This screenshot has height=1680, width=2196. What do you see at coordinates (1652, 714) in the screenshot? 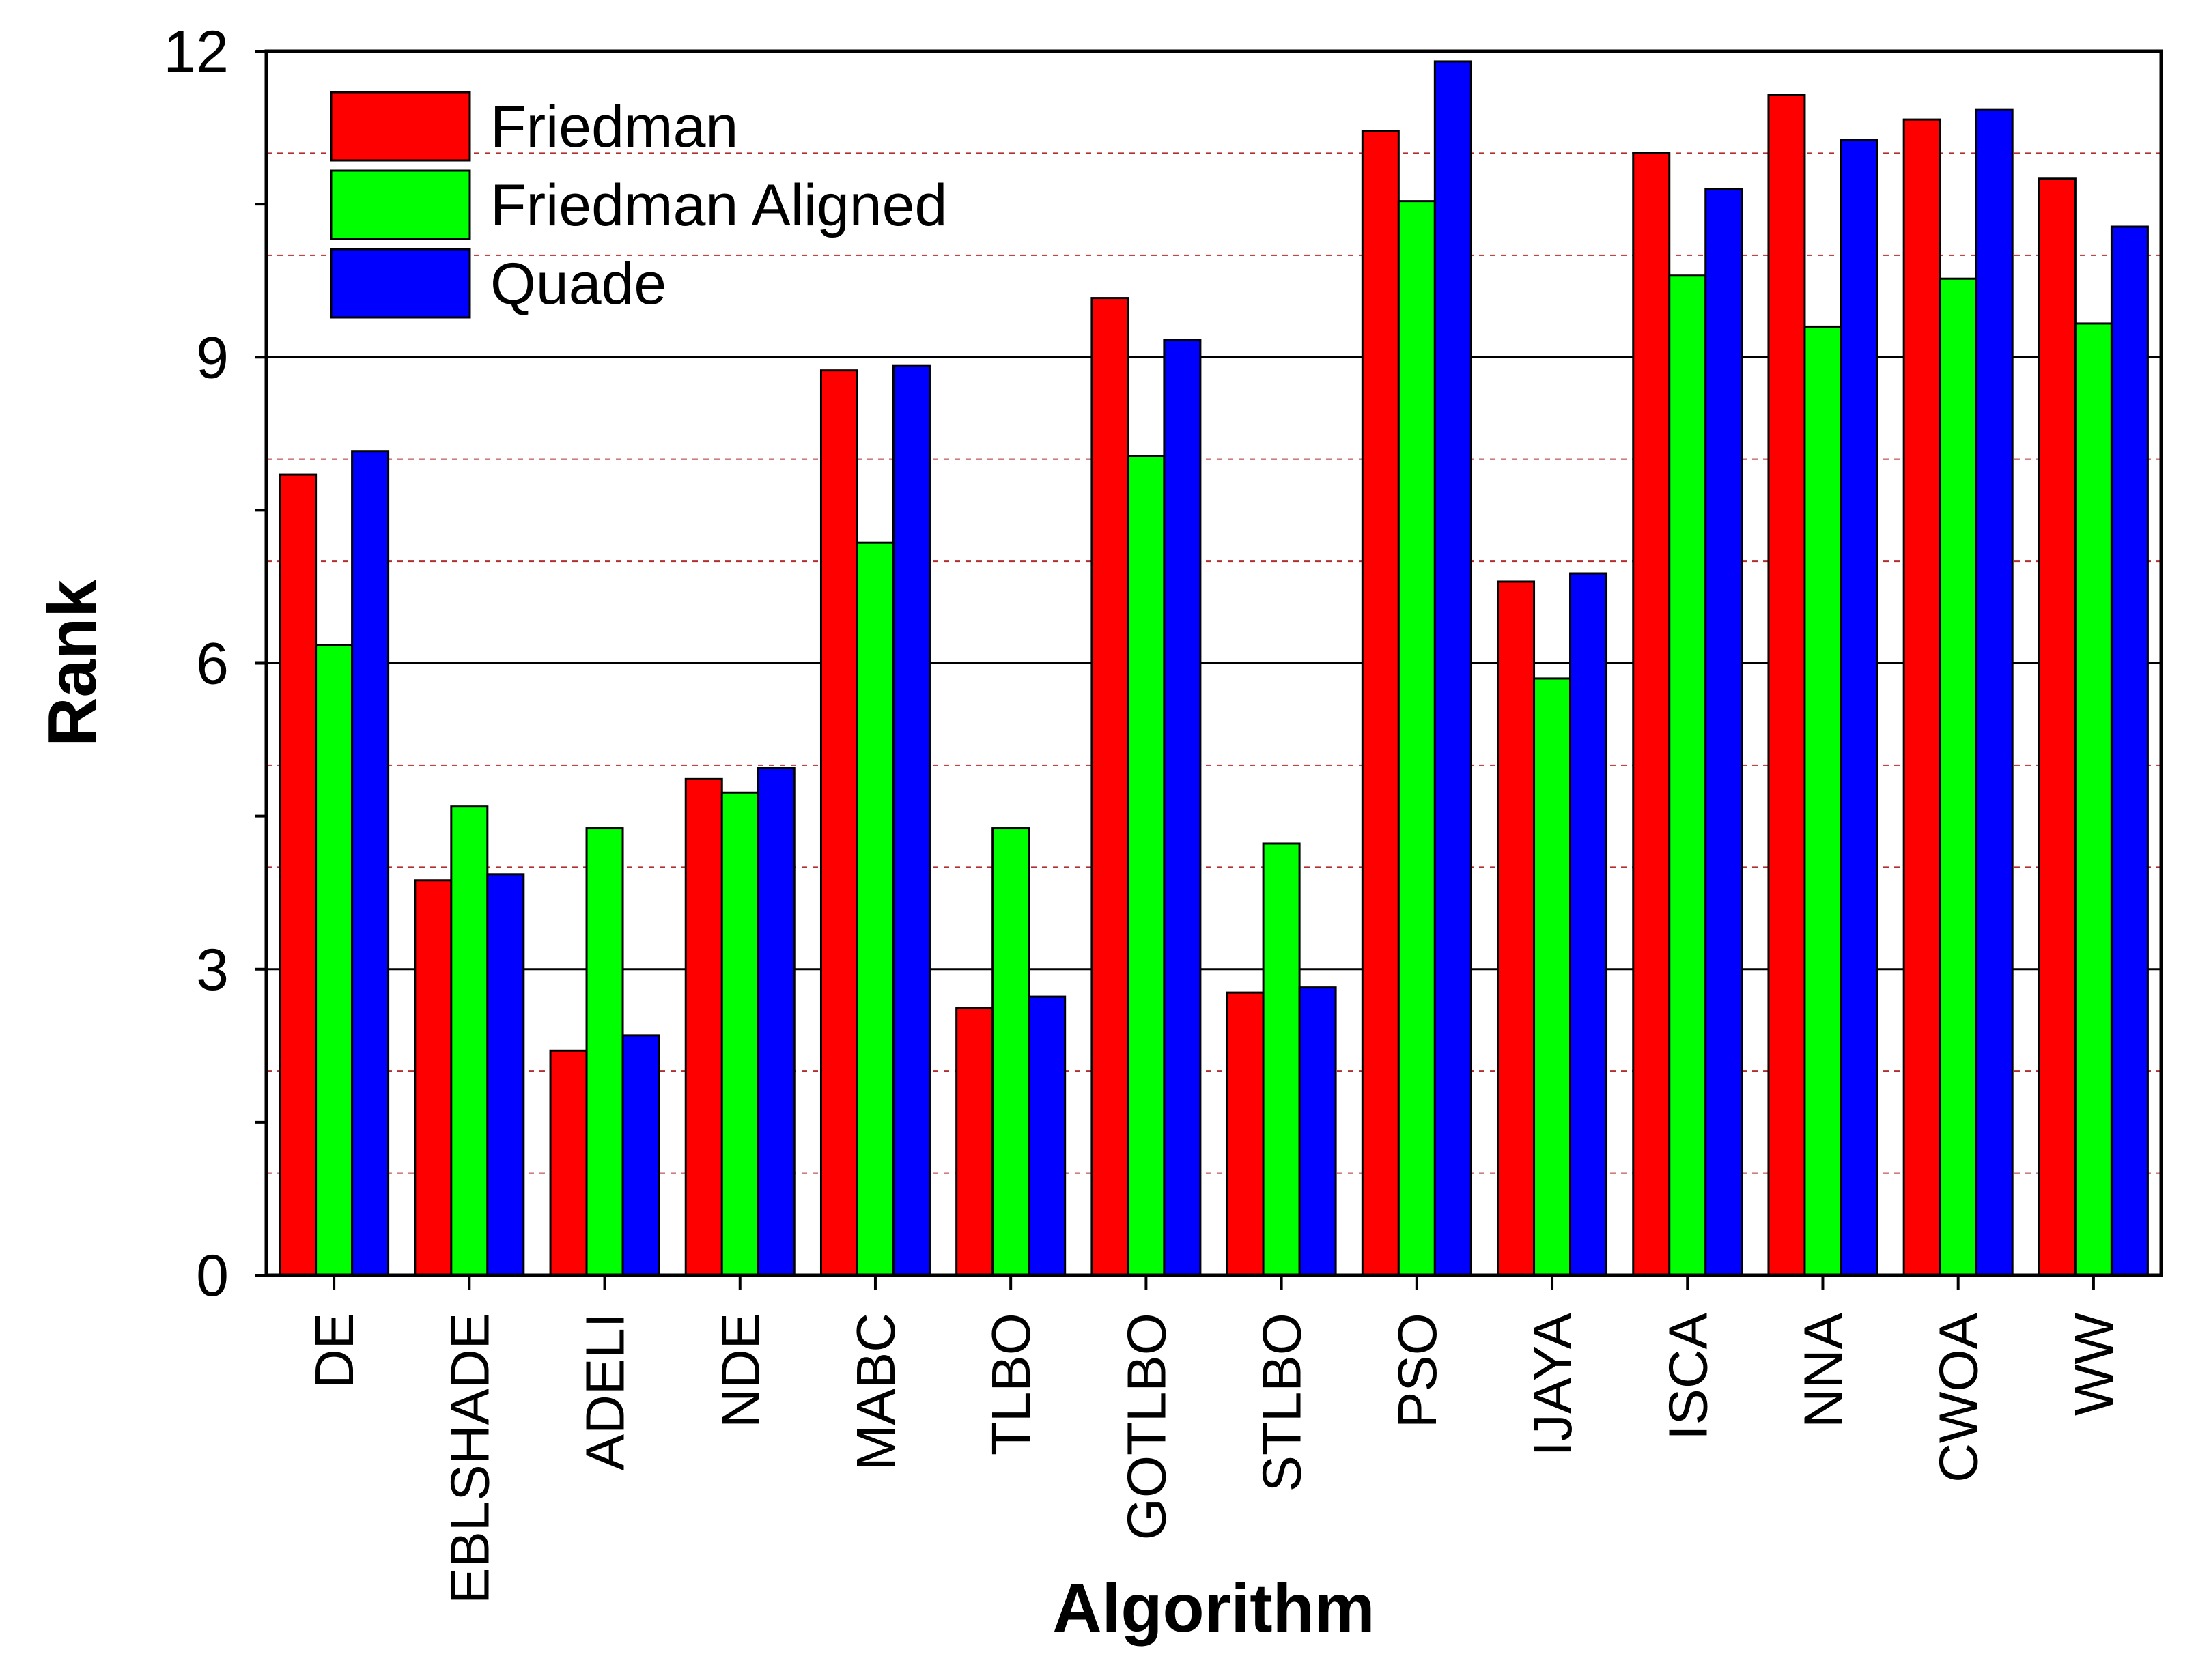
I see `bar-isca-friedman` at bounding box center [1652, 714].